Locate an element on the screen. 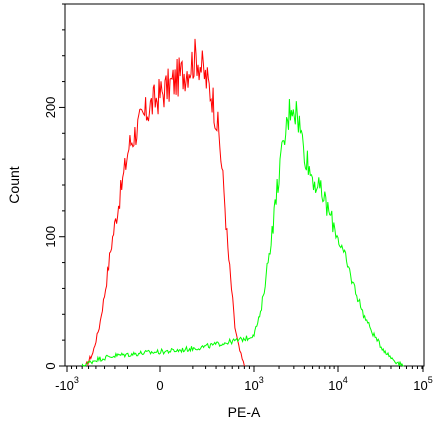 The height and width of the screenshot is (426, 436). x-tick-label: 10⁴ is located at coordinates (337, 384).